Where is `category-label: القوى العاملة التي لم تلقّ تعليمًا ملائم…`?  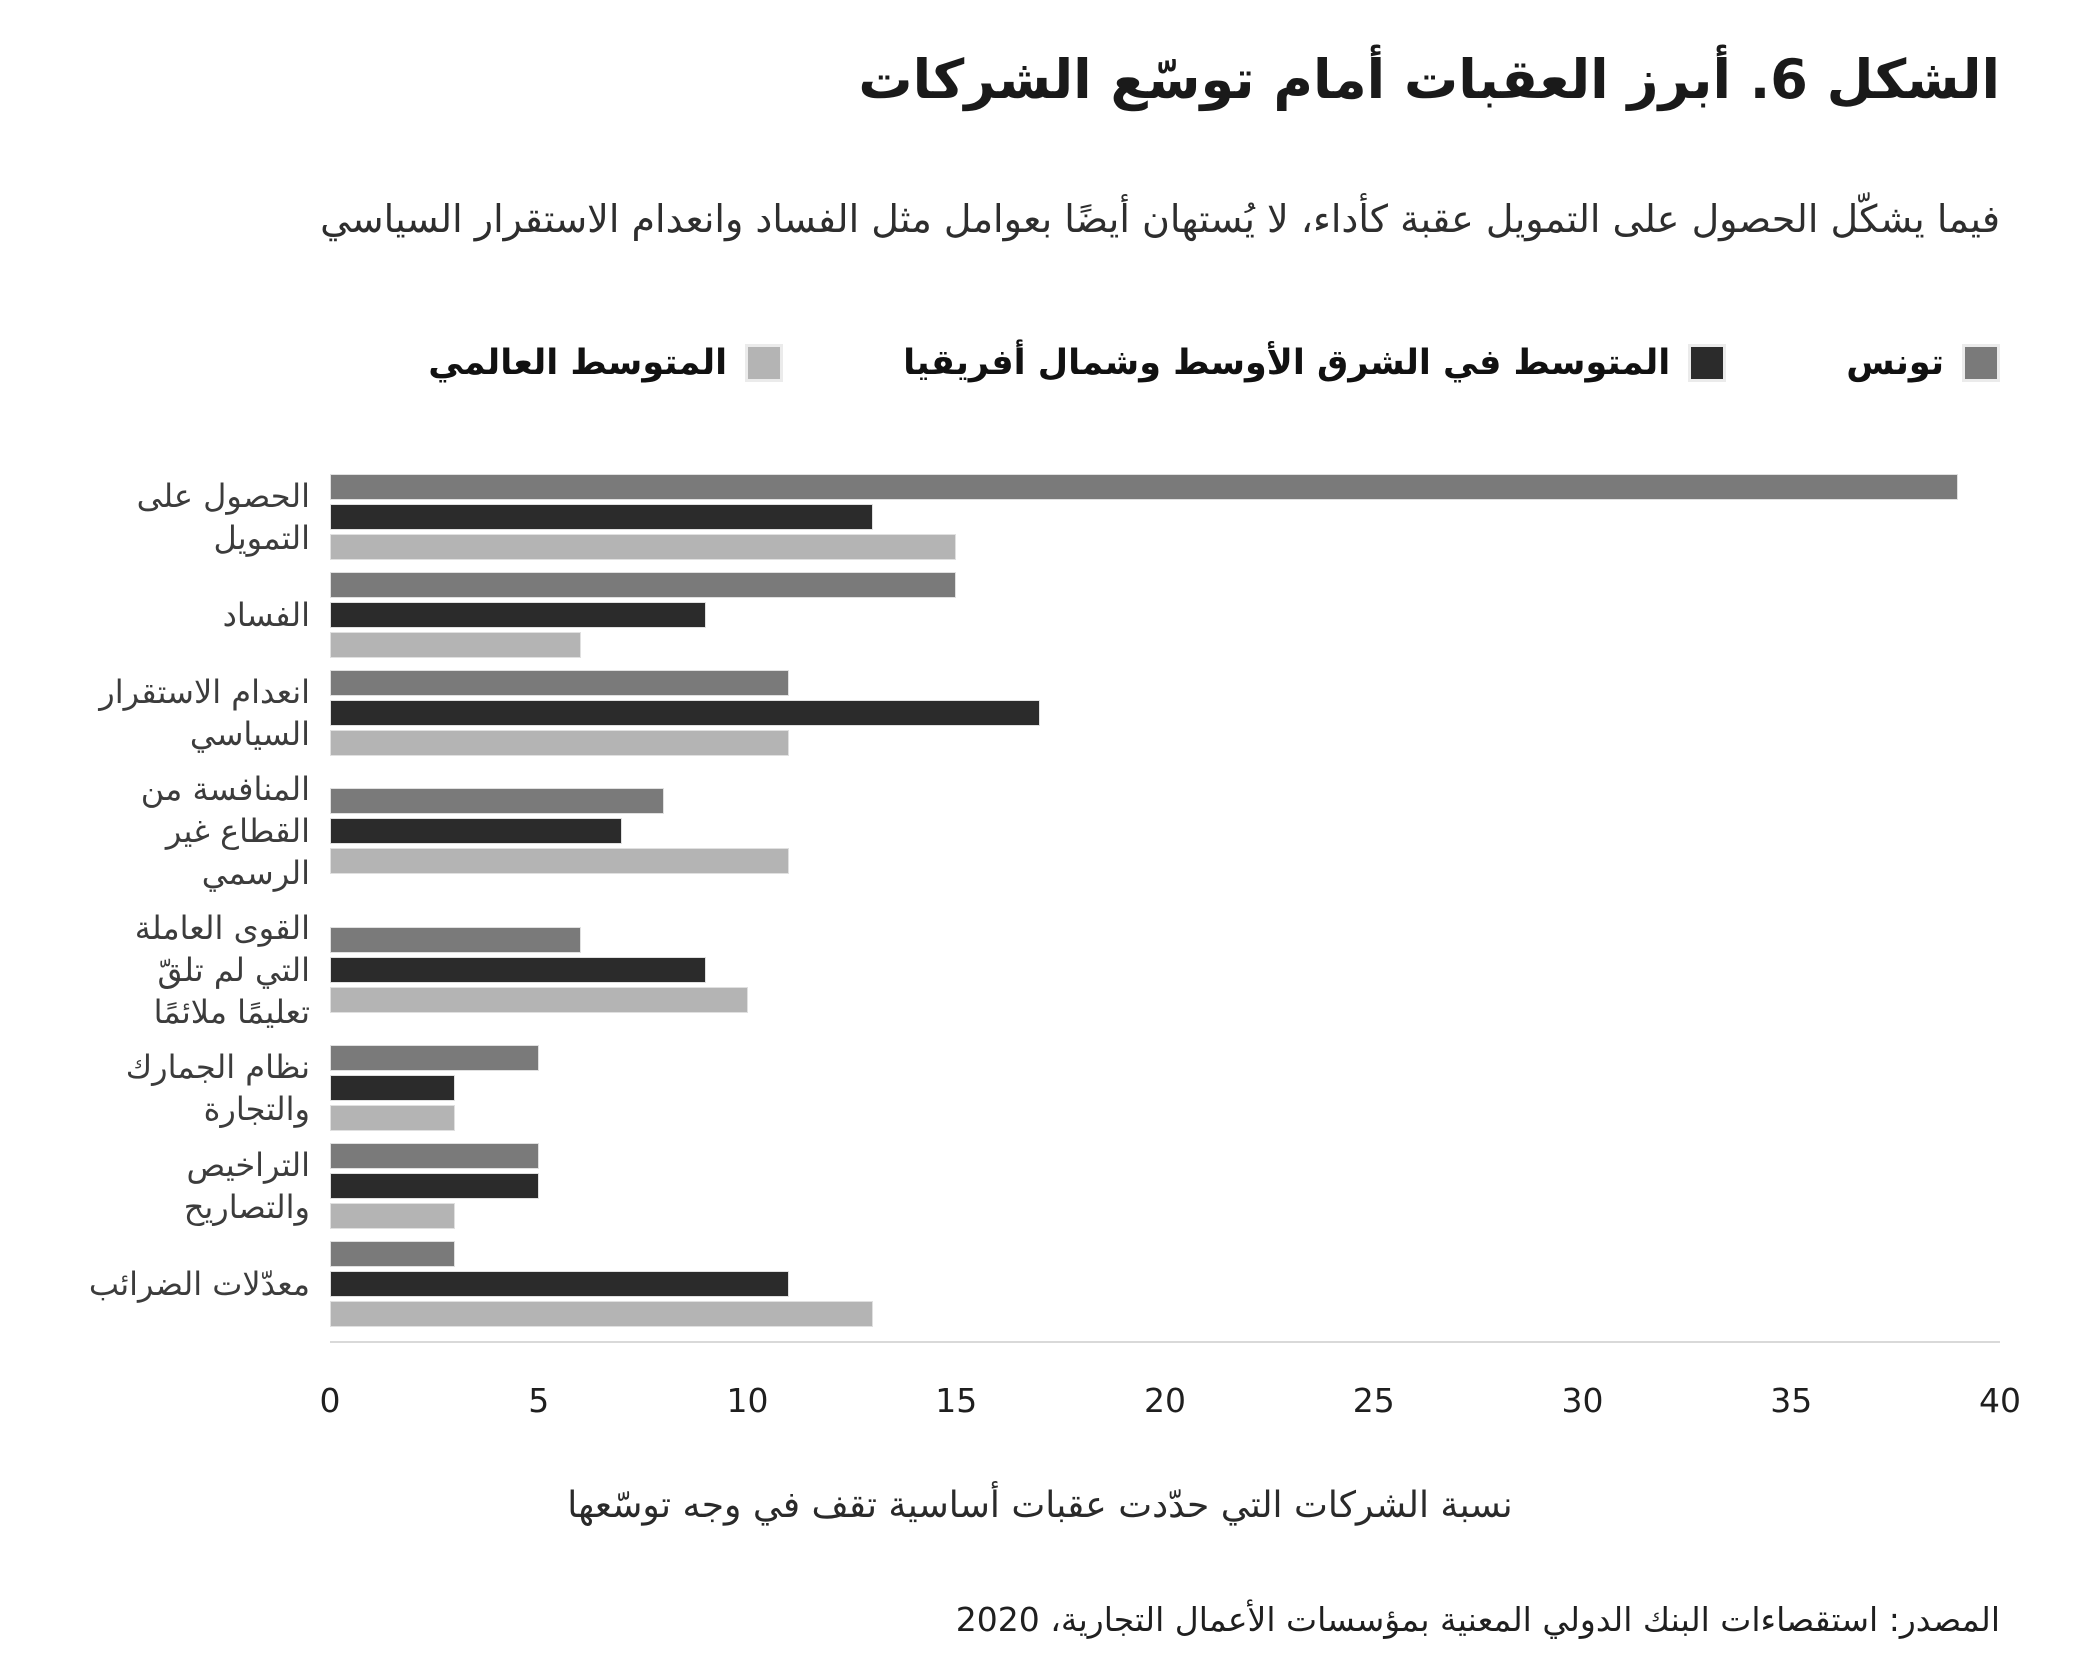
category-label: القوى العاملة التي لم تلقّ تعليمًا ملائم… is located at coordinates (222, 969).